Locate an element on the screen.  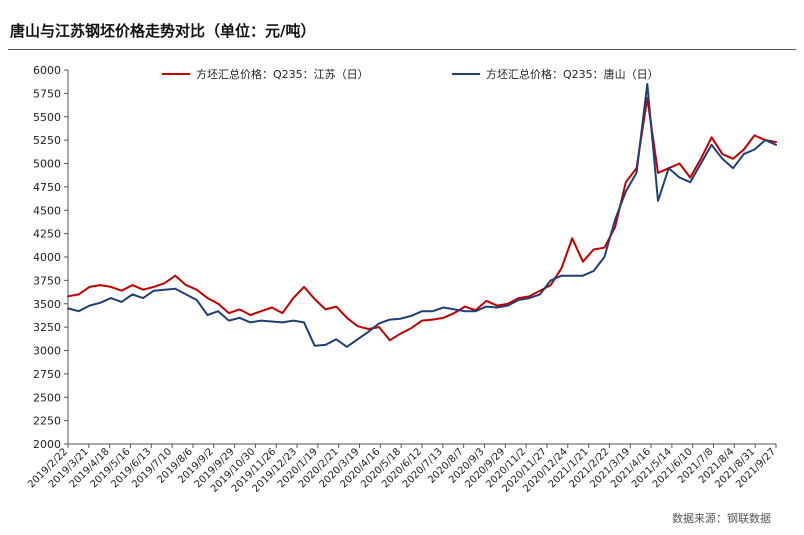
y-tick-label: 2000 is located at coordinates (47, 444).